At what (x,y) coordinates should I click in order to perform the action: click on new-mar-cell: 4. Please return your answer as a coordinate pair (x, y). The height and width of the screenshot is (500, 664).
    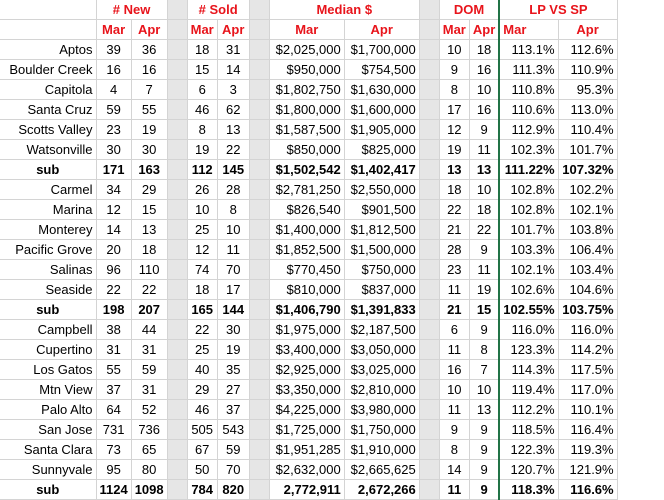
    Looking at the image, I should click on (114, 89).